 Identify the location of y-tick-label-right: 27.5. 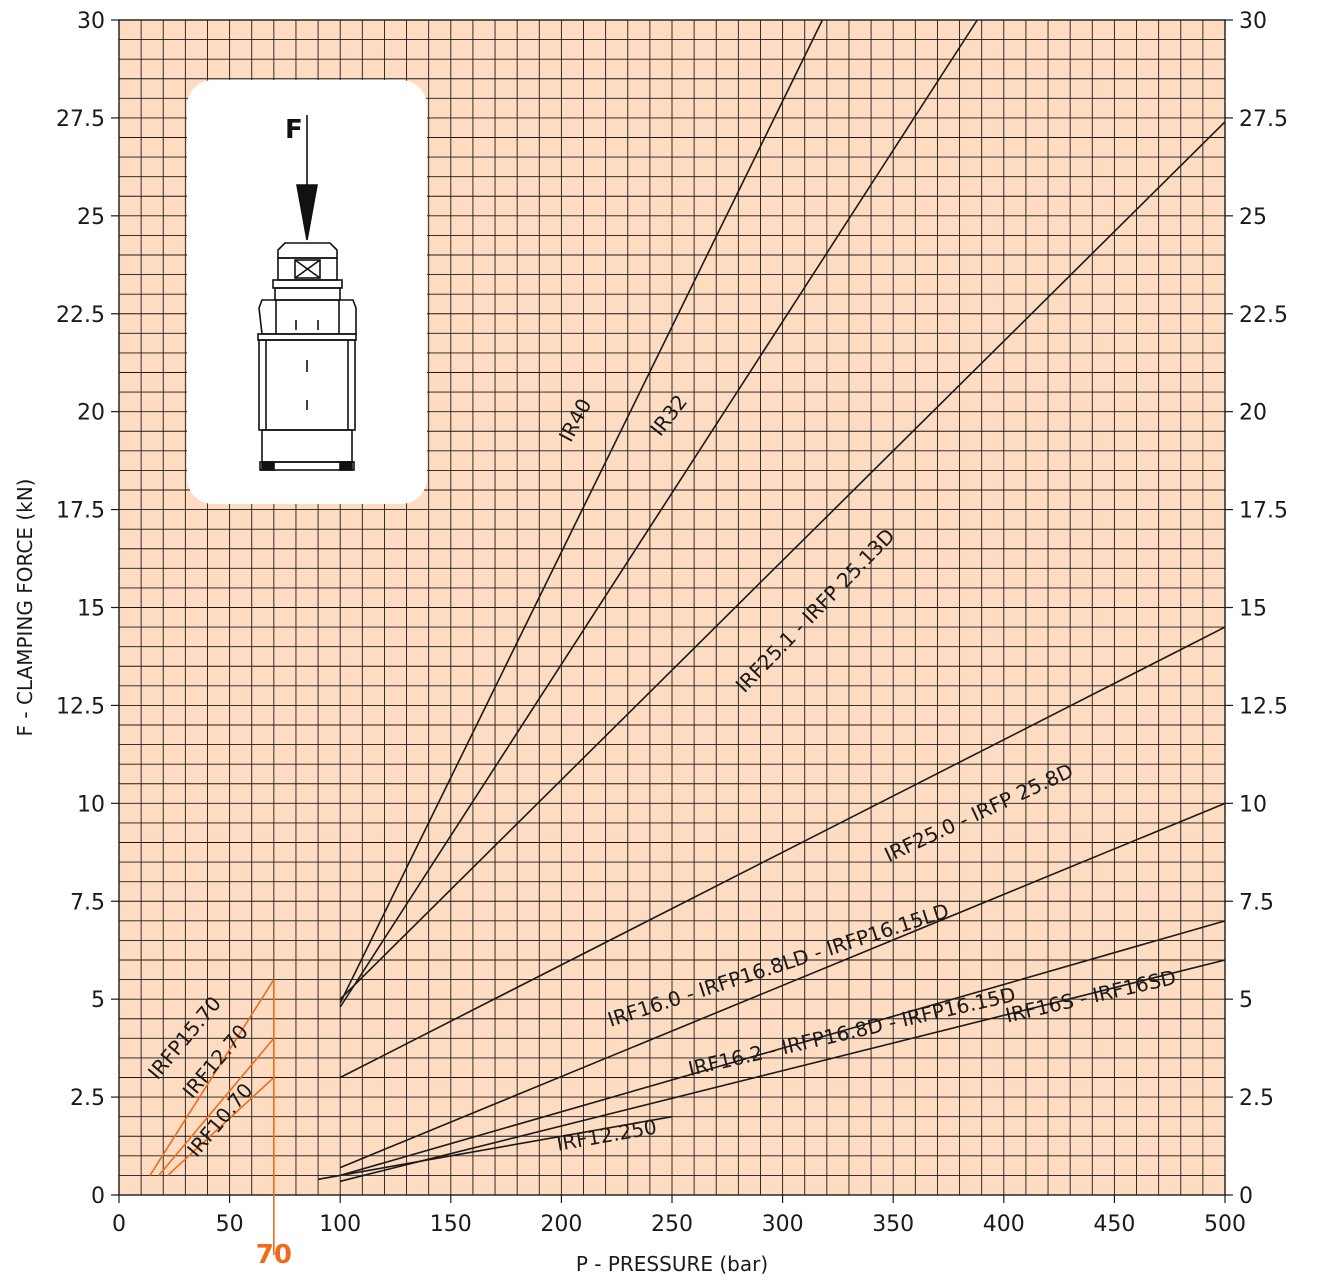
(1263, 119).